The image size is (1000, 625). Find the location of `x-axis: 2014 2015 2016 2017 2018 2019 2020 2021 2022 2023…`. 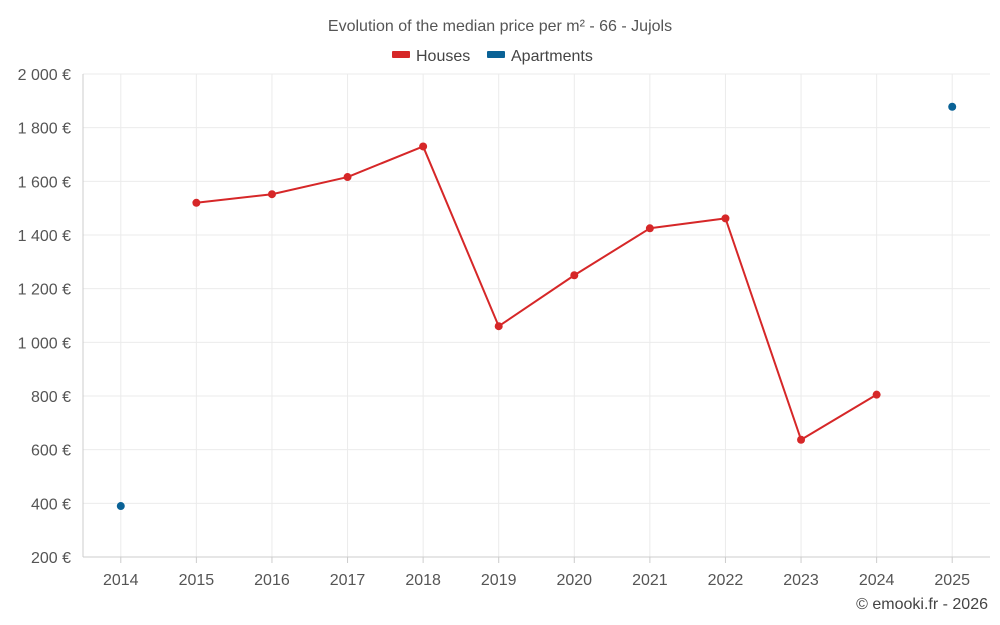

x-axis: 2014 2015 2016 2017 2018 2019 2020 2021 2022 2023… is located at coordinates (536, 572).